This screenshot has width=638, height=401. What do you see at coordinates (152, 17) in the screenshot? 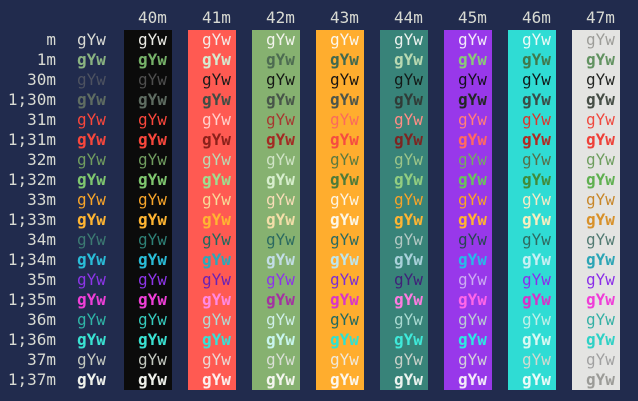
I see `column-header: 40m` at bounding box center [152, 17].